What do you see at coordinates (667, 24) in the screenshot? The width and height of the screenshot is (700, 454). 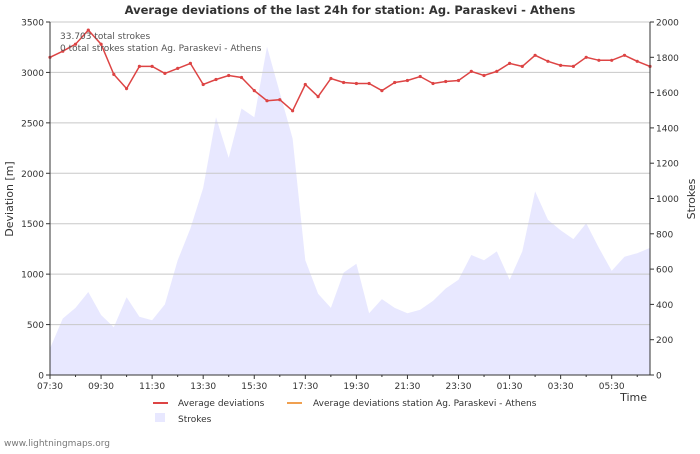 I see `right-tick-label: 2000` at bounding box center [667, 24].